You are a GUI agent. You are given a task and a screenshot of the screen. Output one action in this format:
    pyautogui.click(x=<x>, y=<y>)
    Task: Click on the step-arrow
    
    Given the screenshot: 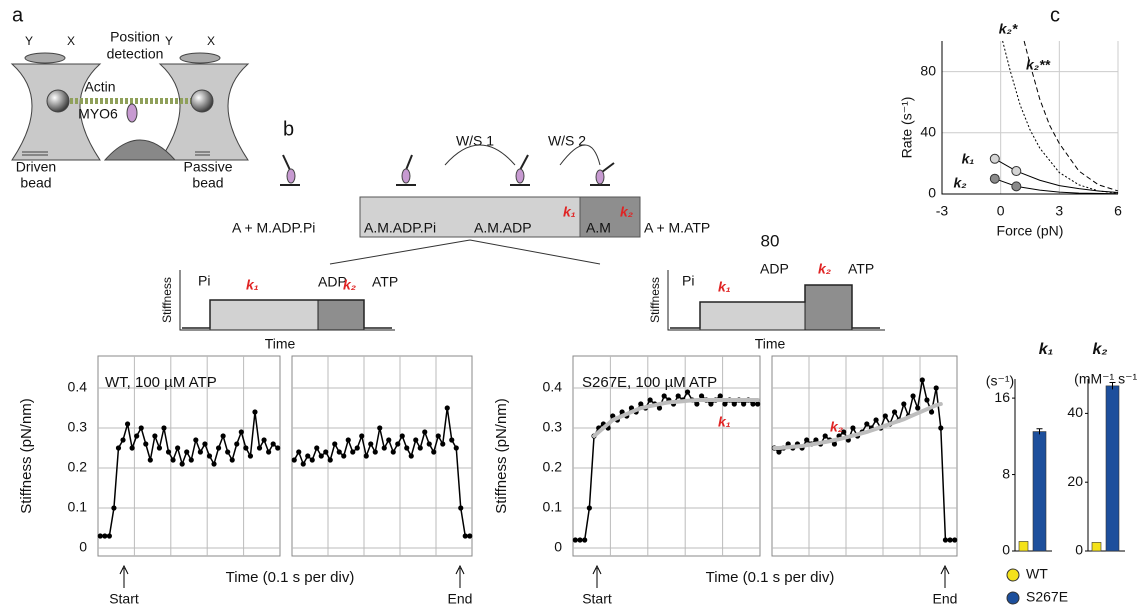 What is the action you would take?
    pyautogui.click(x=522, y=155)
    